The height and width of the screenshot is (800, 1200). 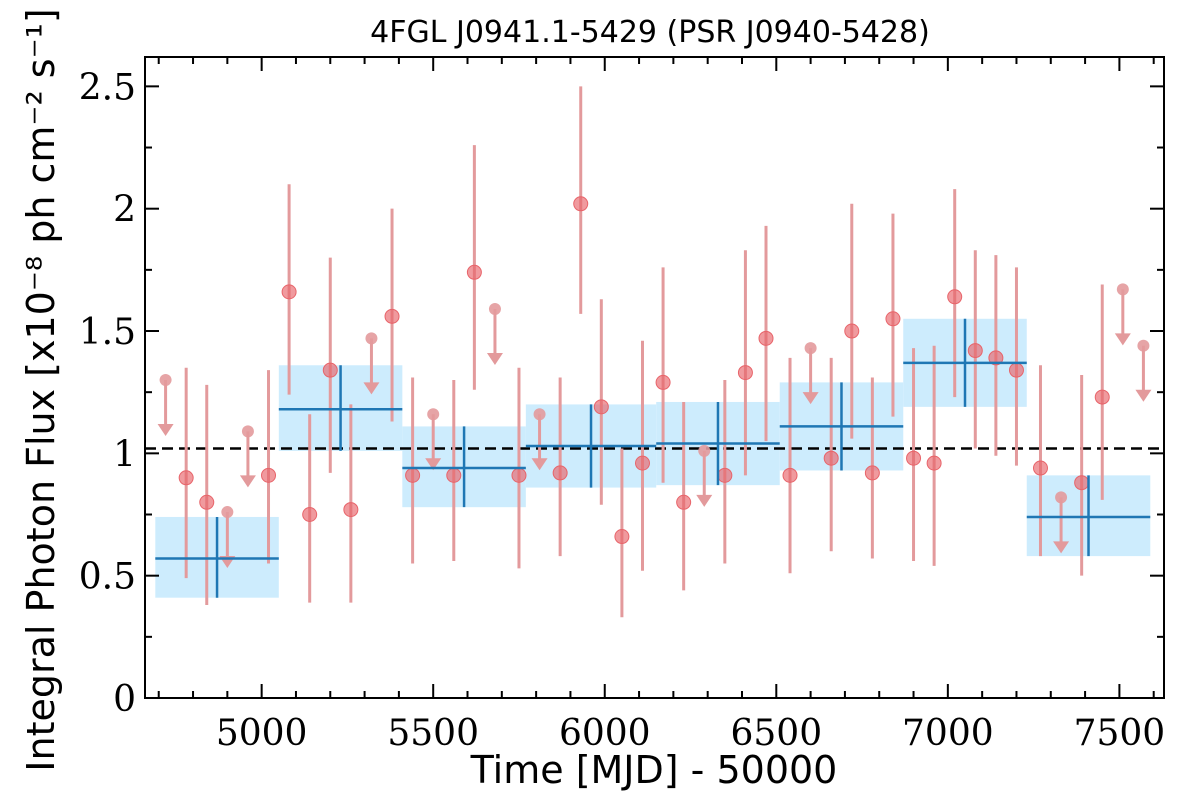 I want to click on x-axis-title: Time [MJD] - 50000, so click(x=654, y=770).